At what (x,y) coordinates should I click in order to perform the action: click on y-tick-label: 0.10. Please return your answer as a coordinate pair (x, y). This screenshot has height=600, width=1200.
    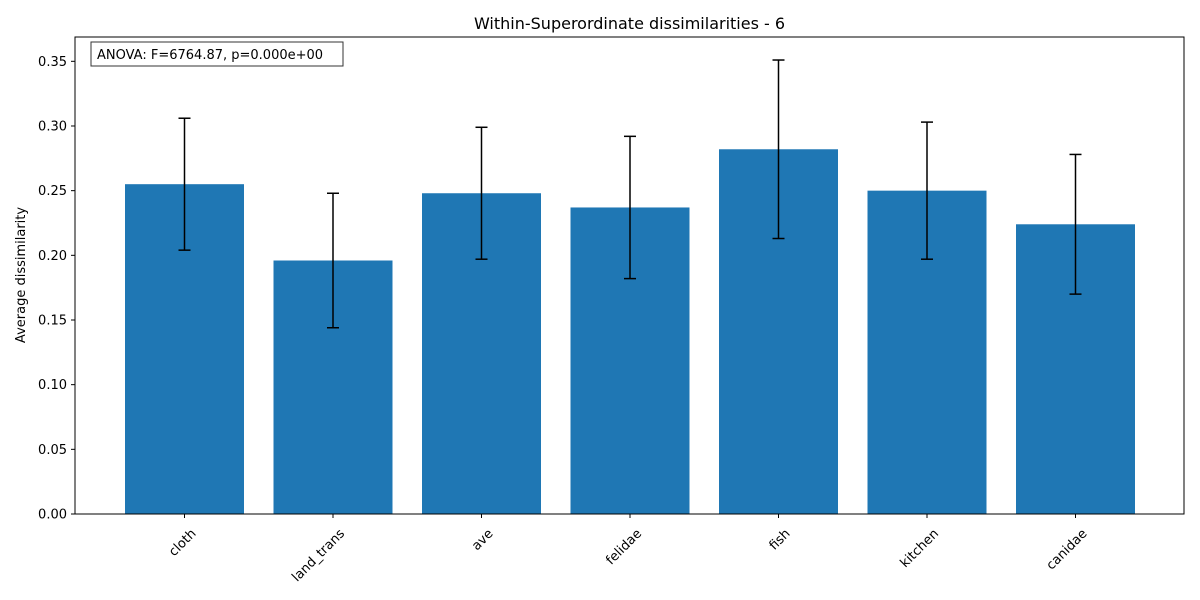
    Looking at the image, I should click on (52, 385).